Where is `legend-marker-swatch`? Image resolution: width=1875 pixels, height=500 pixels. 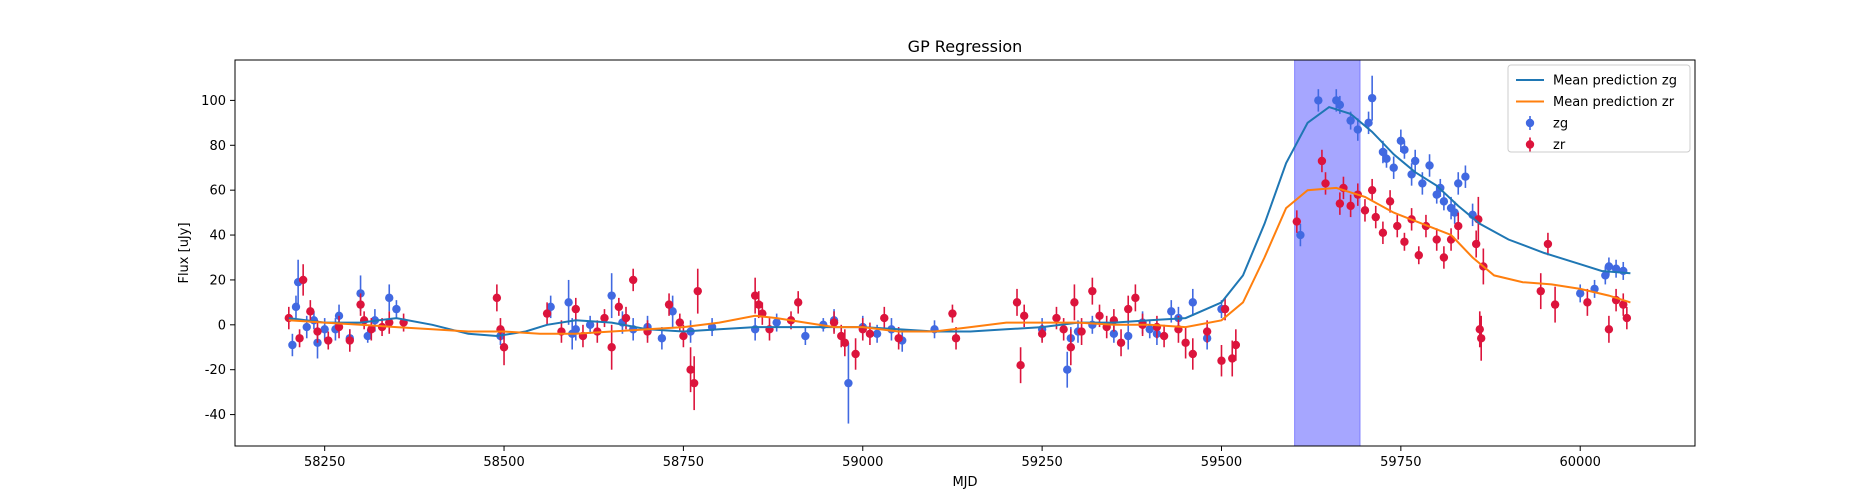 legend-marker-swatch is located at coordinates (1530, 123).